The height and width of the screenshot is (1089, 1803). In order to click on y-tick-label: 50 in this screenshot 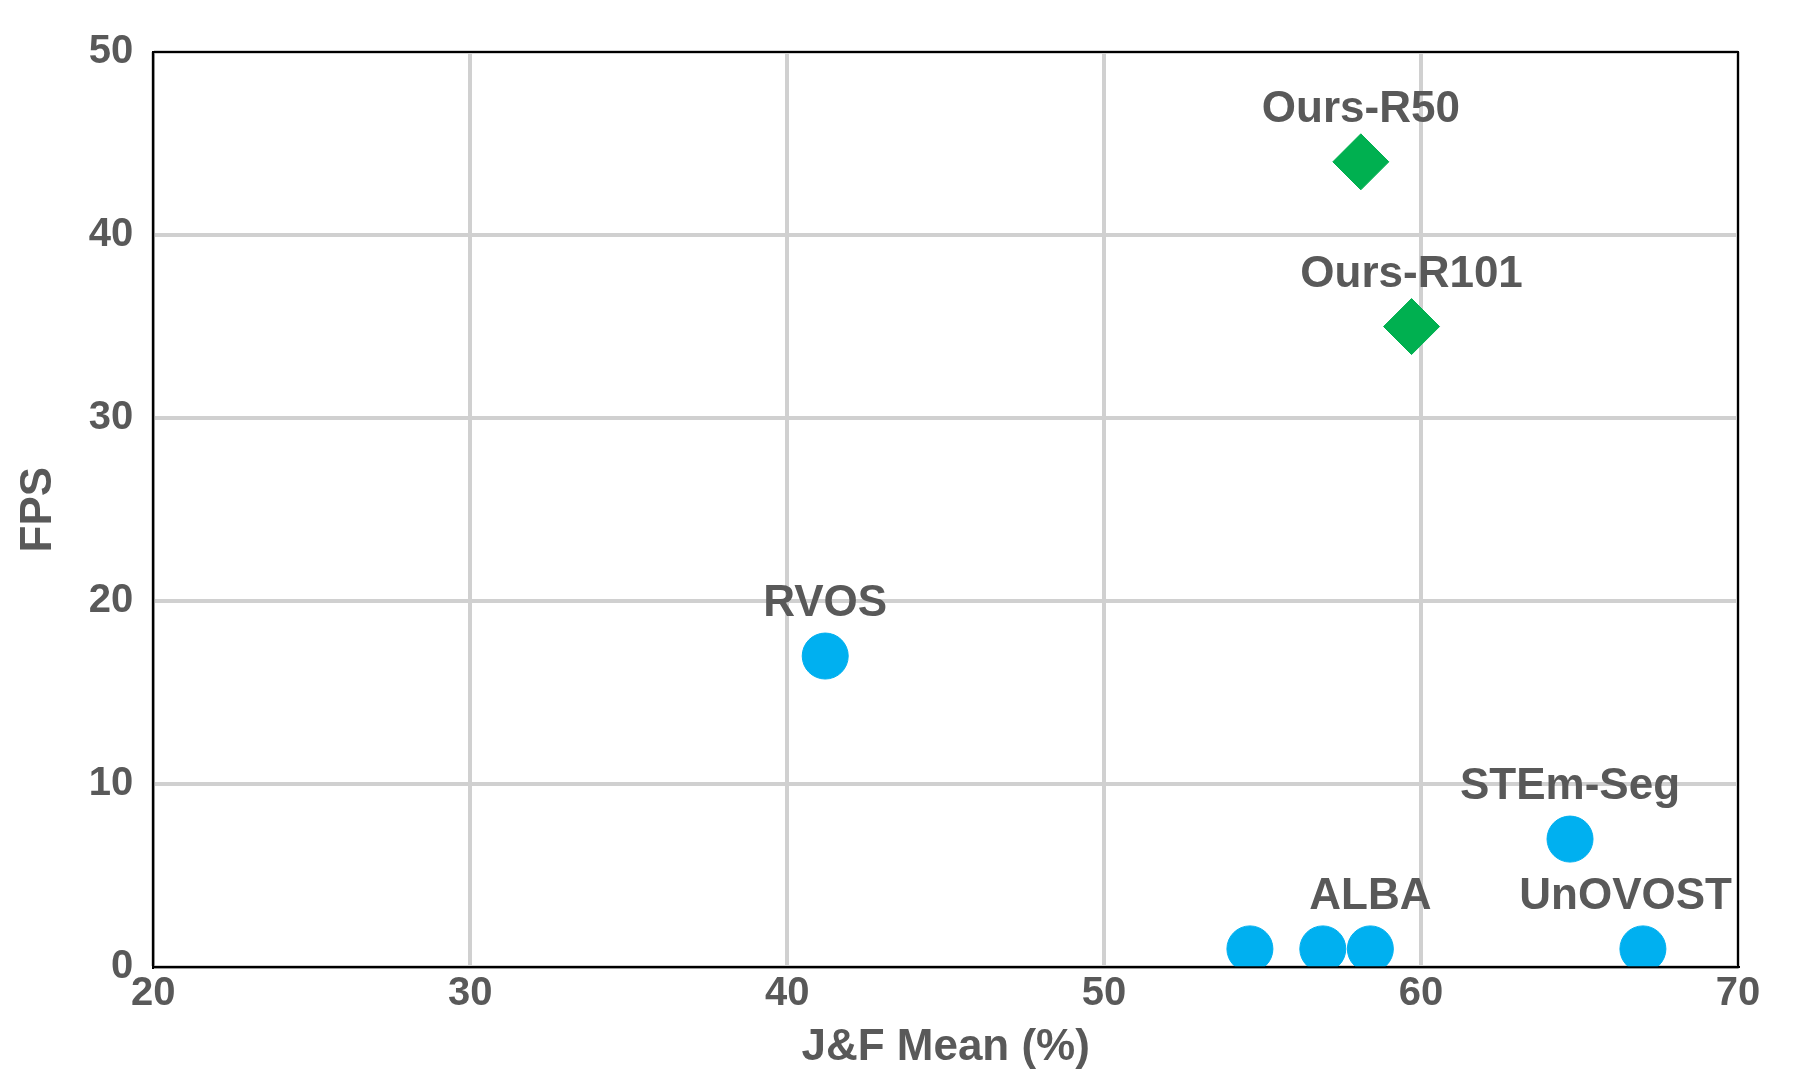, I will do `click(111, 49)`.